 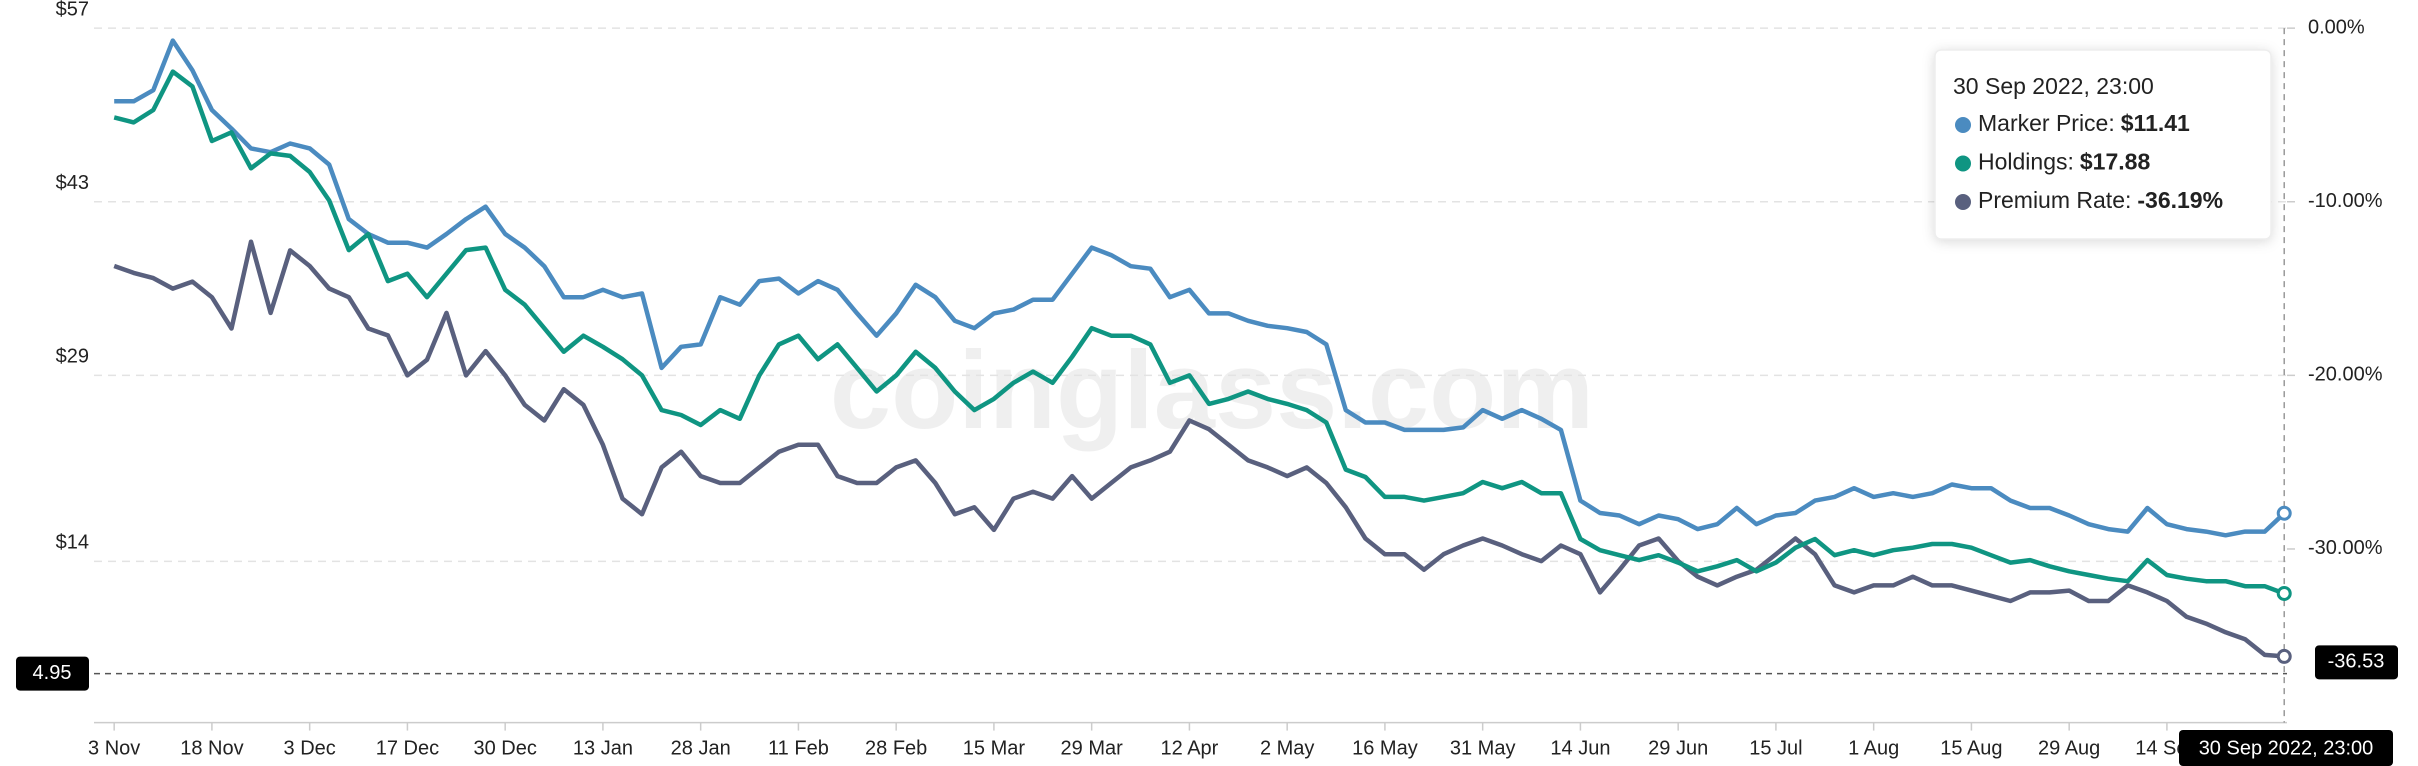 I want to click on x-tick-label: 2 May, so click(x=1287, y=748).